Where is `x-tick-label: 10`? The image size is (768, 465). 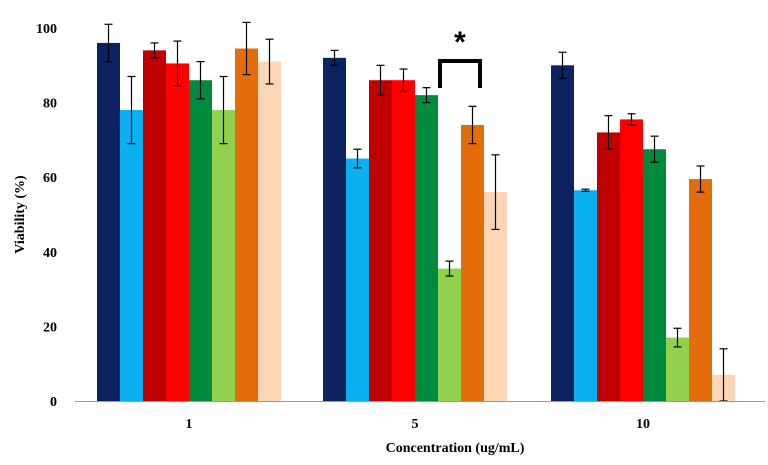 x-tick-label: 10 is located at coordinates (643, 424).